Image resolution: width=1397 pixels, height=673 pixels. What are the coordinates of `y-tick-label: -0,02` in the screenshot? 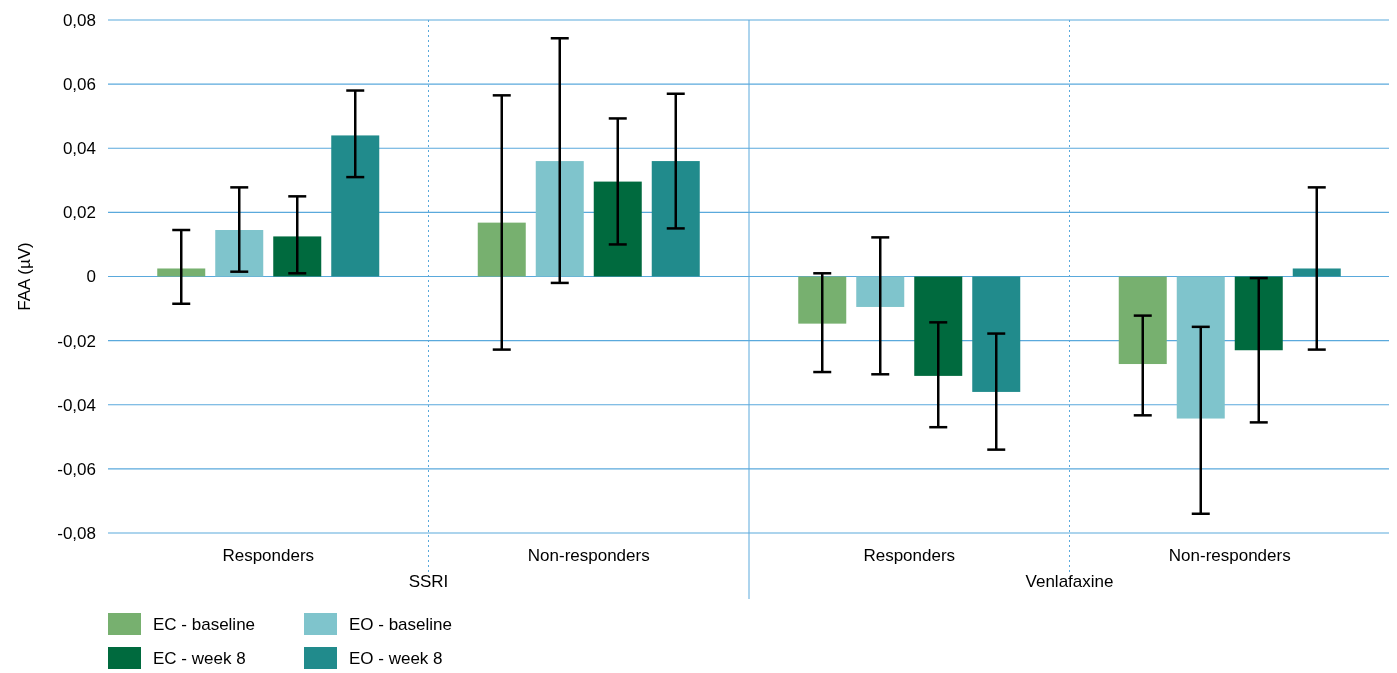 It's located at (76, 341).